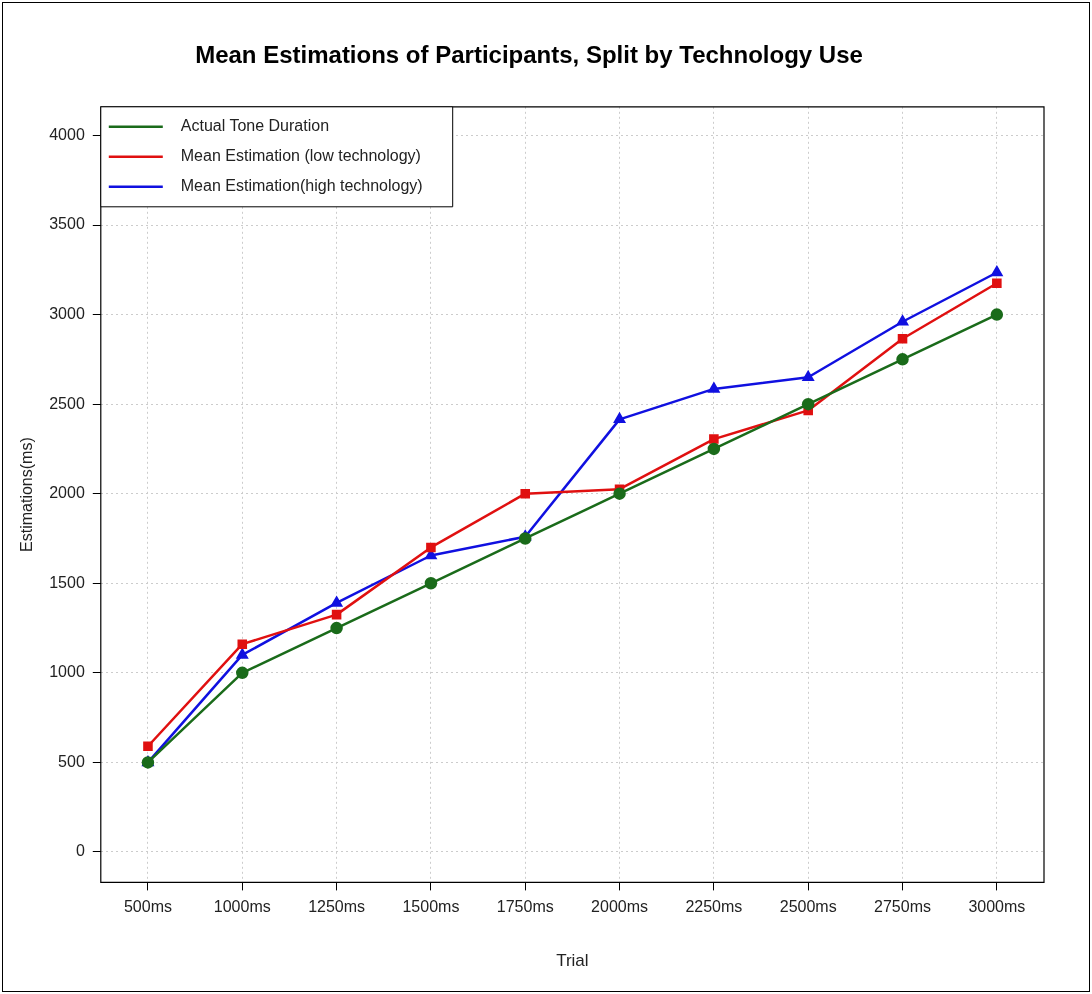  I want to click on x-tick-label: 2000ms, so click(620, 907).